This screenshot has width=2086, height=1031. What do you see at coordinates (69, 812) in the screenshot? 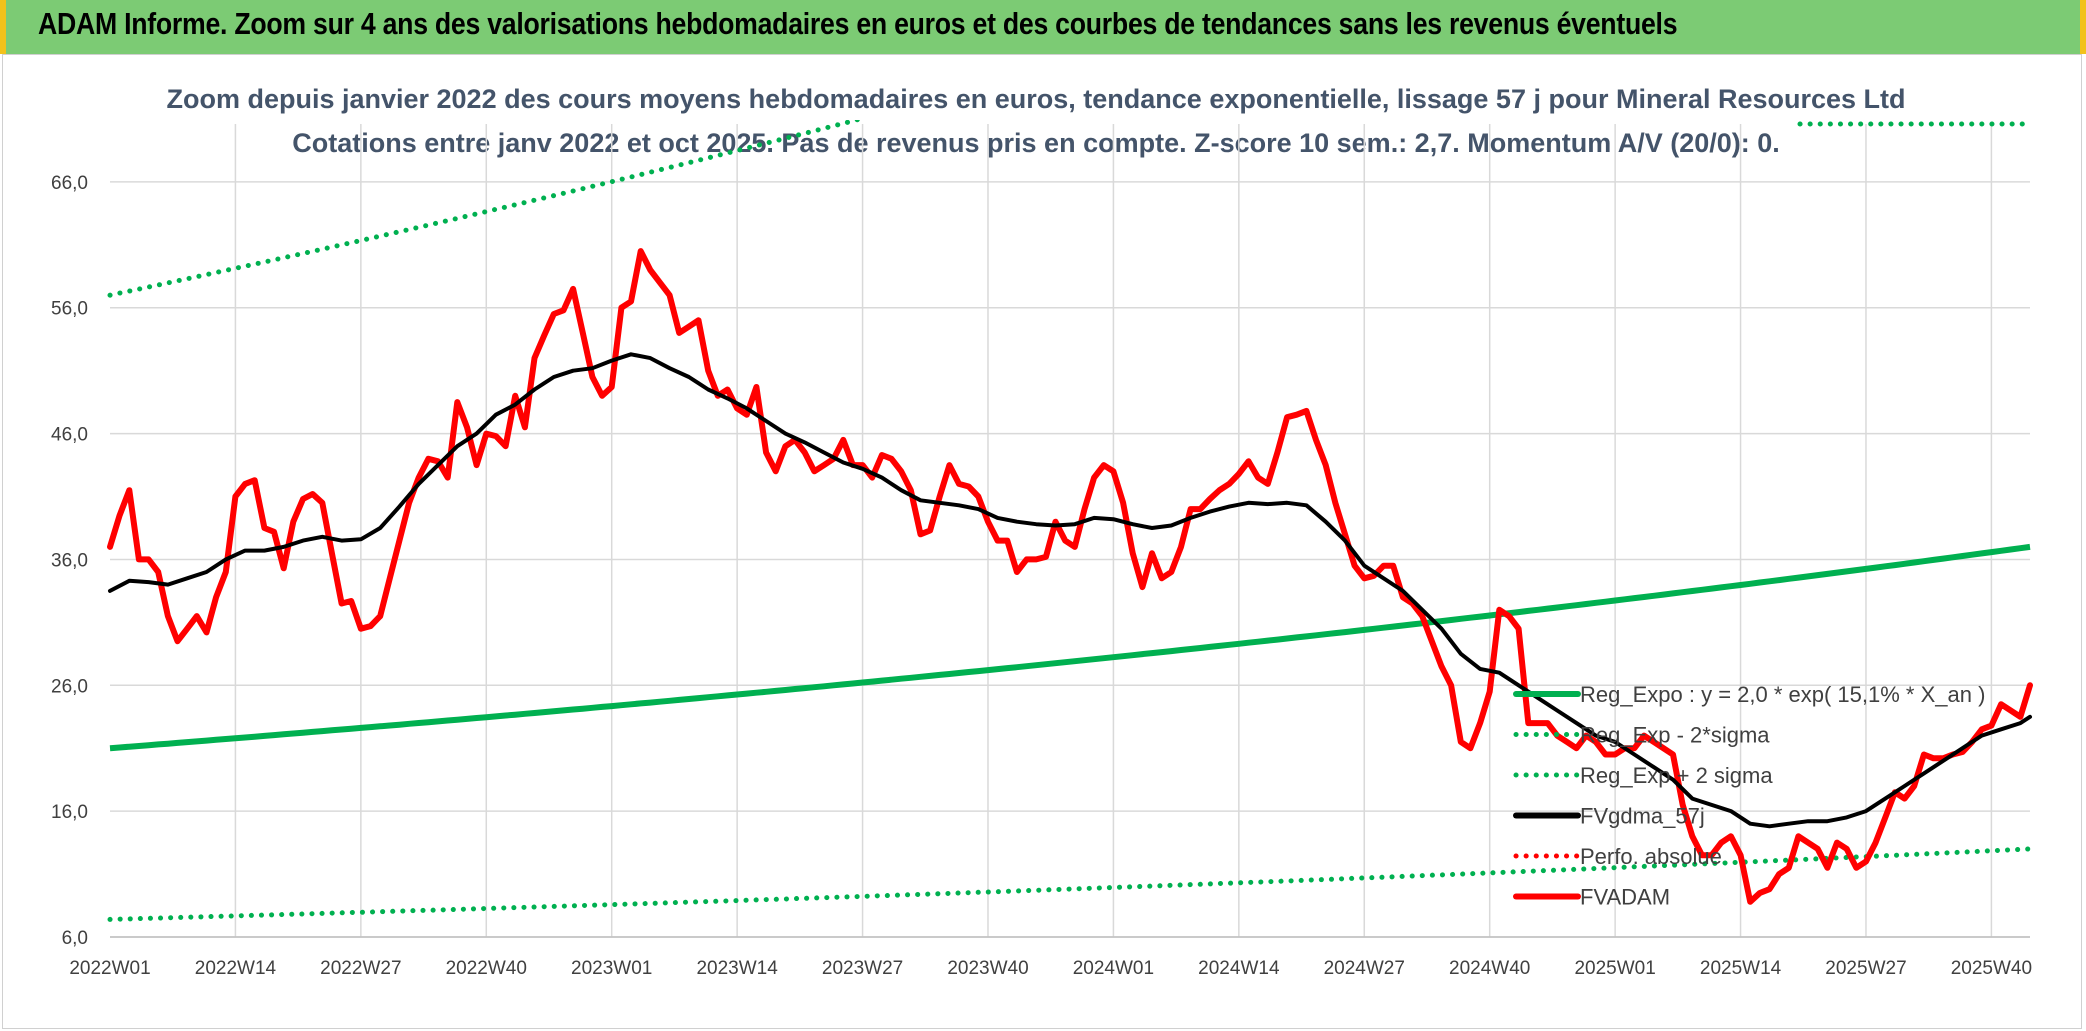
I see `y-tick-label: 16,0` at bounding box center [69, 812].